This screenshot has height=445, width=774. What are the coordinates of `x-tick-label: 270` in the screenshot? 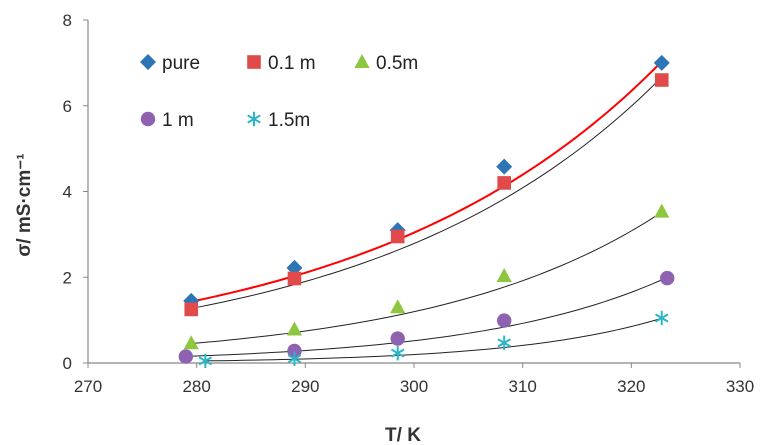 It's located at (88, 386).